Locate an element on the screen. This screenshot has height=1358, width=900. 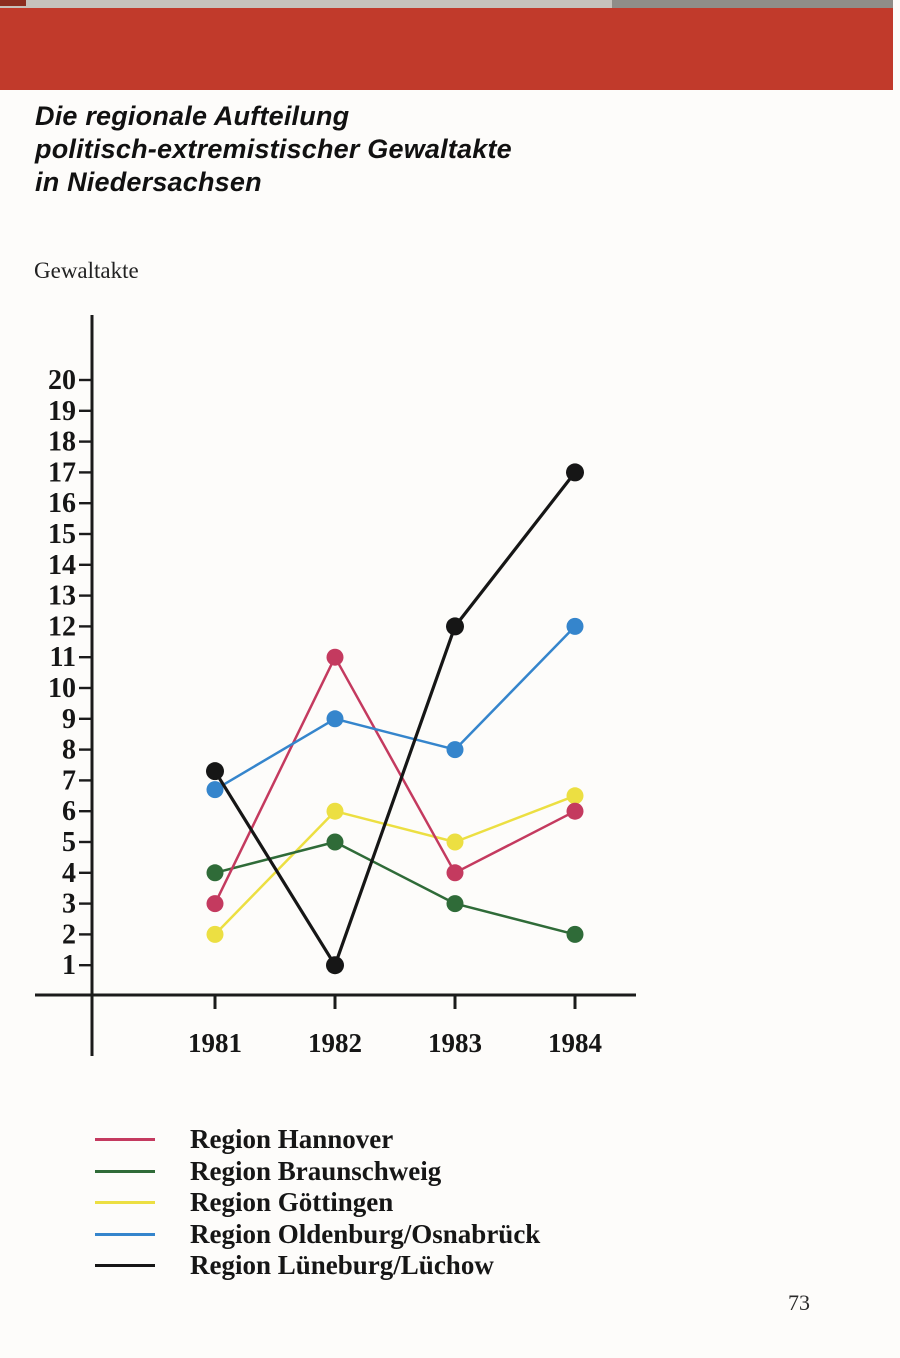
y-tick-label: 14 is located at coordinates (62, 565).